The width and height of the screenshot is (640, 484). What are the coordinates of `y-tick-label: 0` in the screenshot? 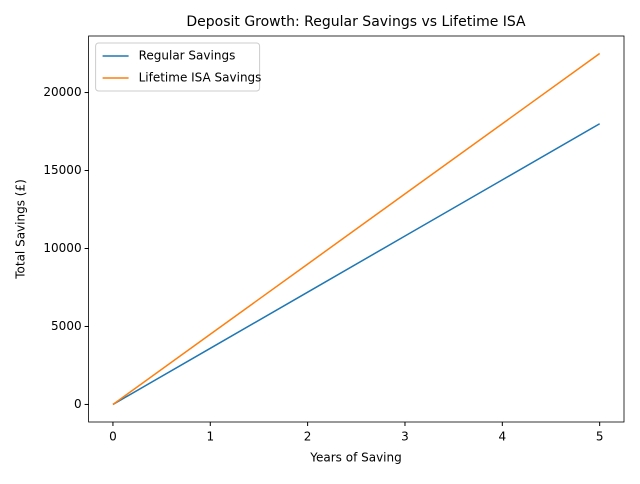 It's located at (78, 404).